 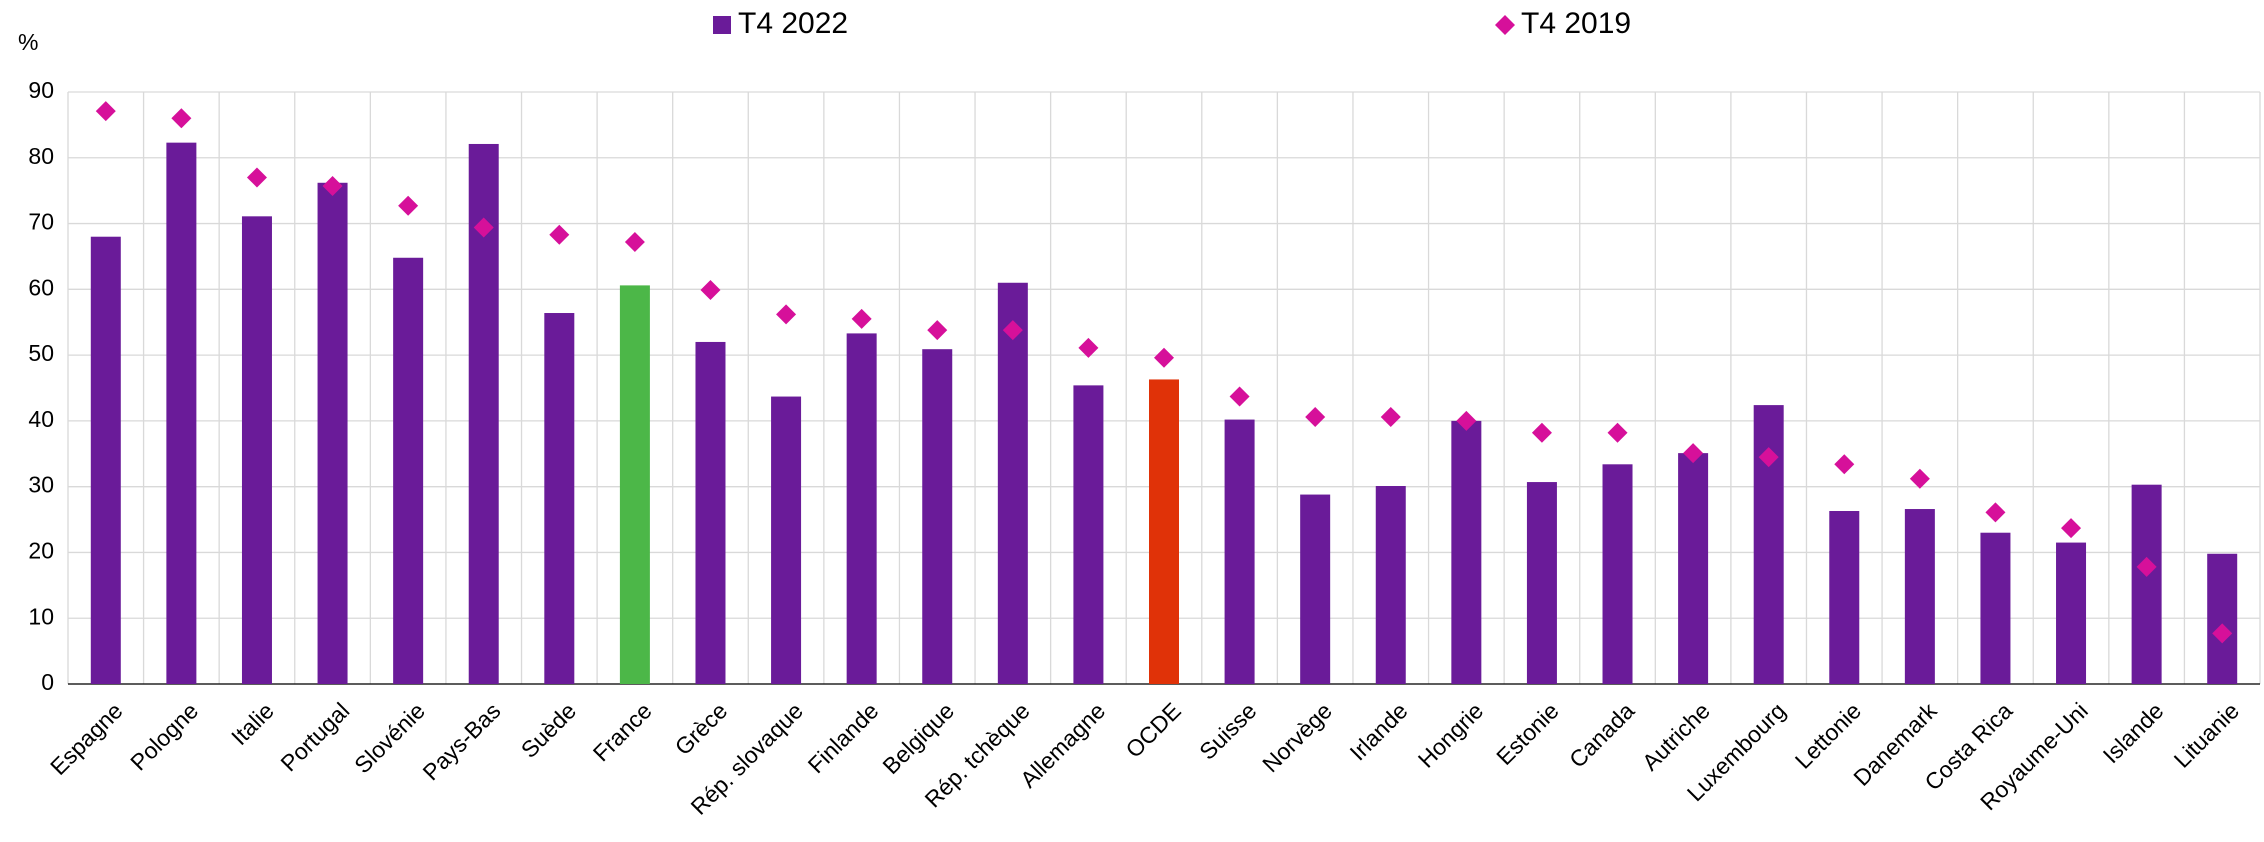 What do you see at coordinates (41, 156) in the screenshot?
I see `y-tick-label: 80` at bounding box center [41, 156].